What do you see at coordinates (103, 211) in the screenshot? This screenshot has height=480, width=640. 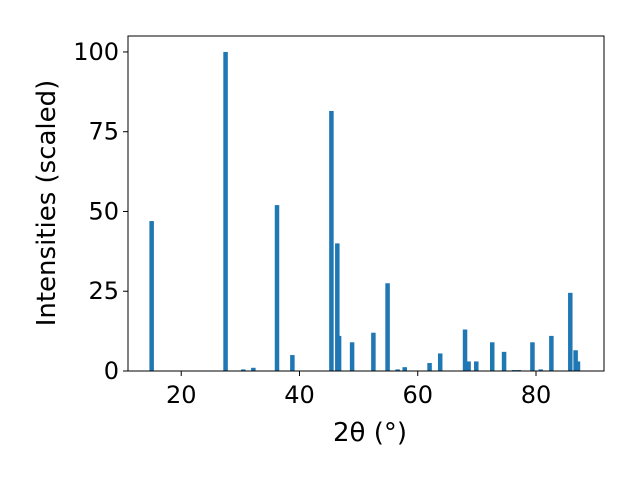 I see `y-tick-label: 50` at bounding box center [103, 211].